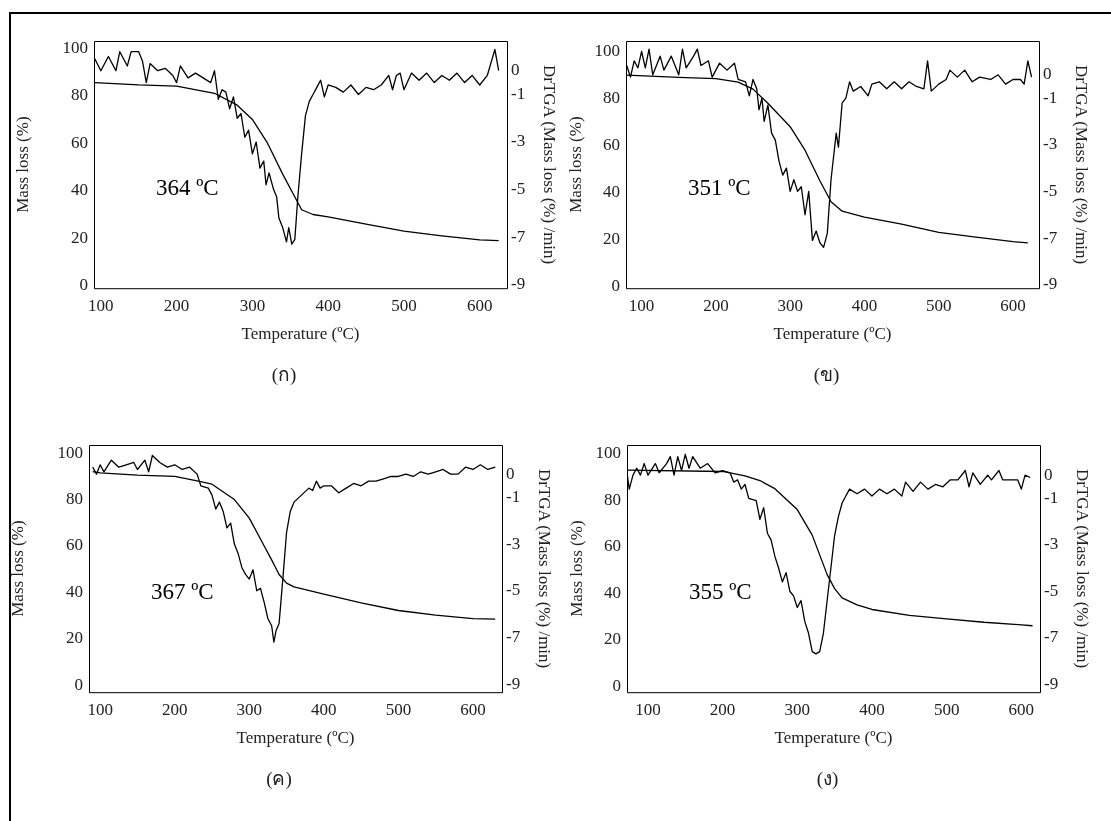 This screenshot has width=1111, height=821. Describe the element at coordinates (827, 779) in the screenshot. I see `text: (ง)` at that location.